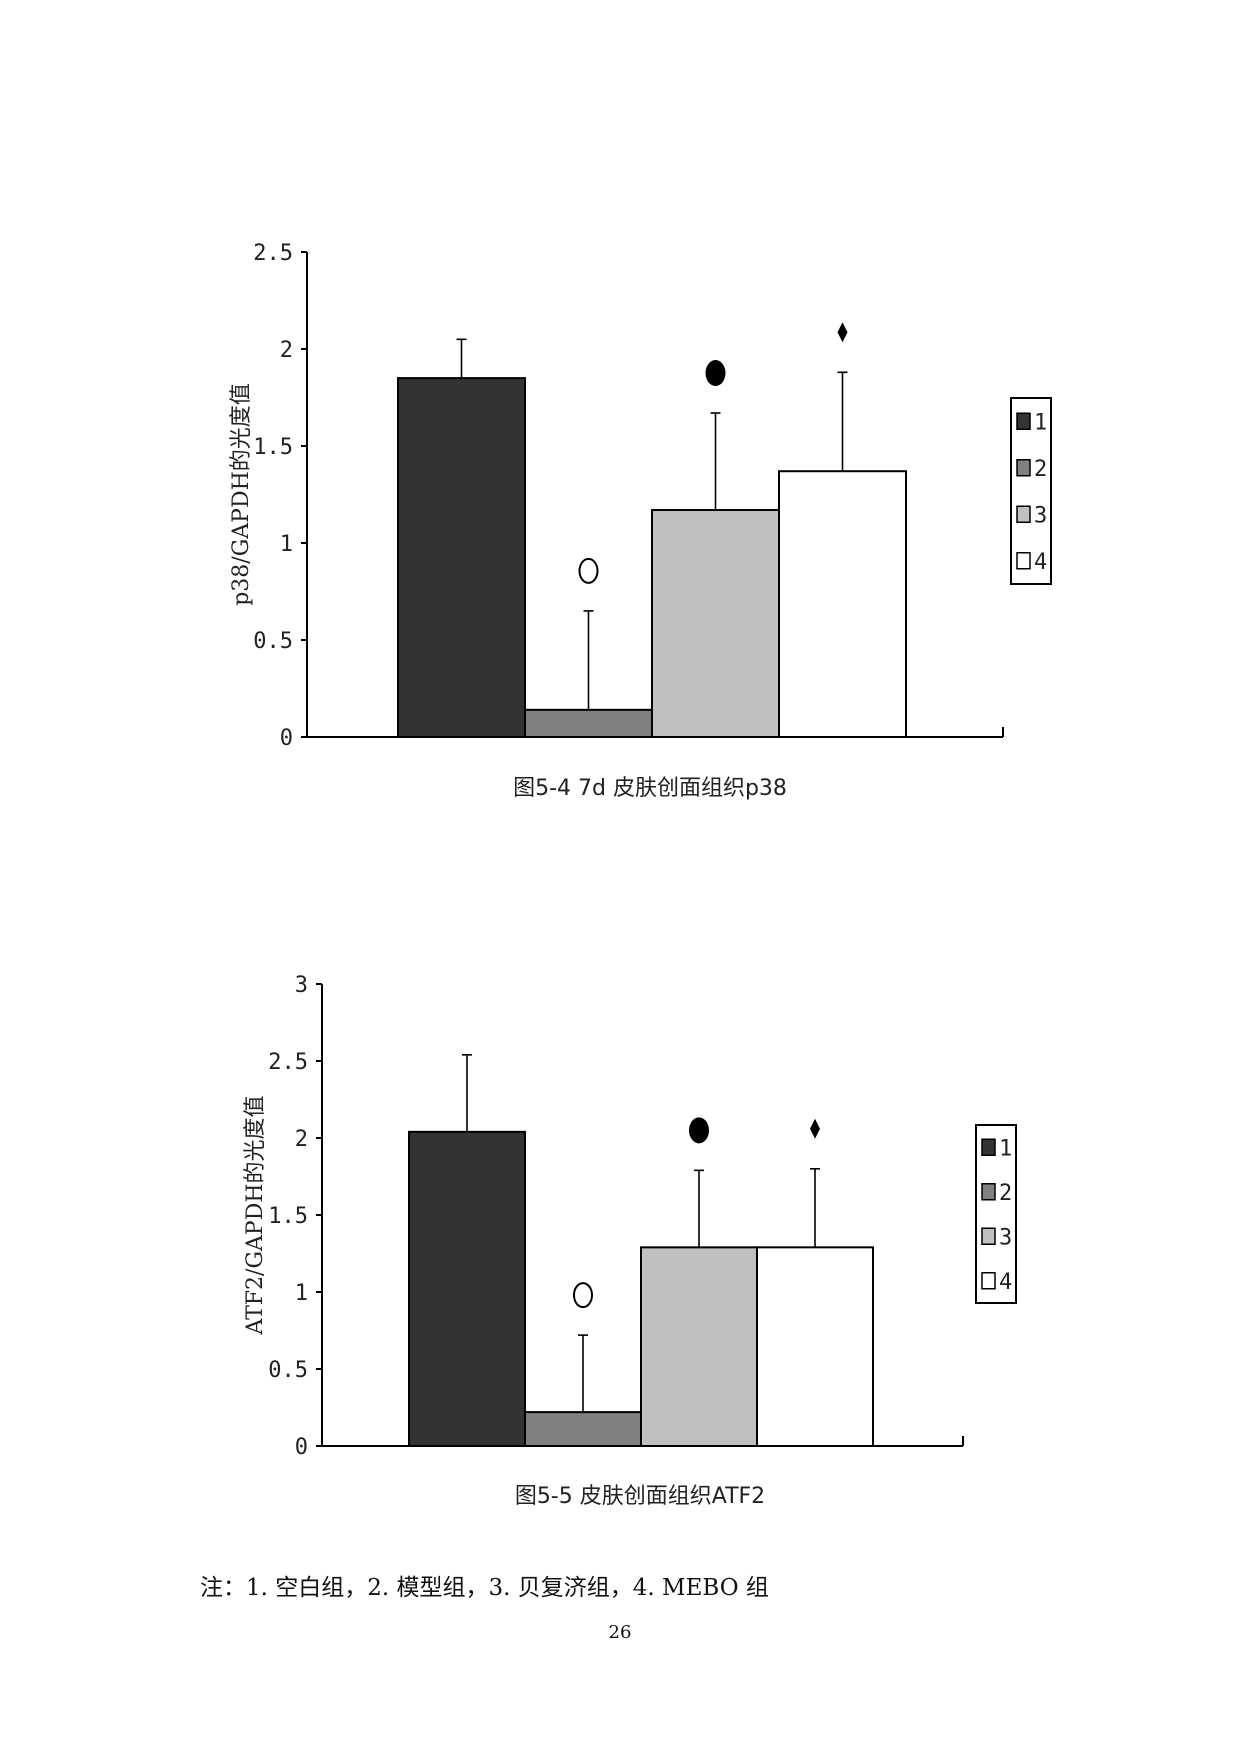 The image size is (1240, 1754). Describe the element at coordinates (241, 494) in the screenshot. I see `y-axis-label: p38/GAPDH的光度值` at that location.